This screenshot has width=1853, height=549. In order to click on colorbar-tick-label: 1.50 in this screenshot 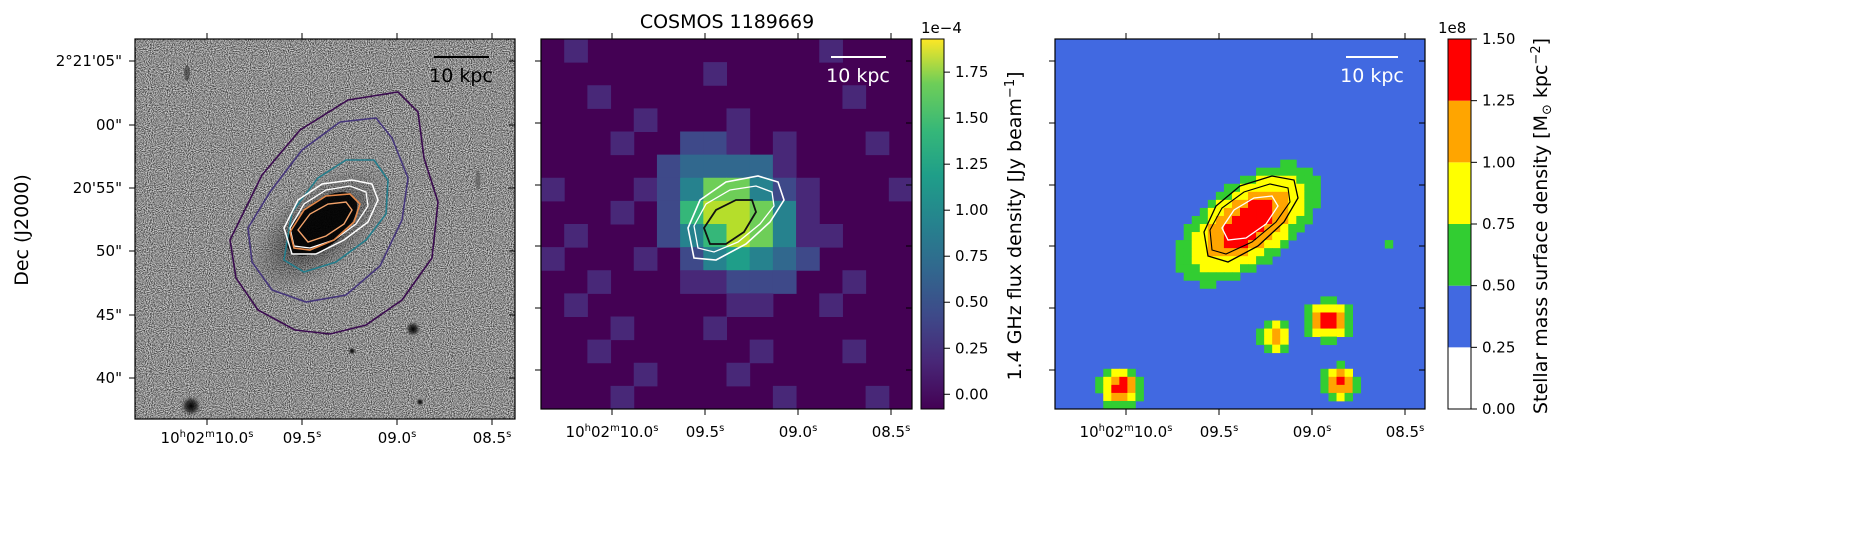, I will do `click(971, 118)`.